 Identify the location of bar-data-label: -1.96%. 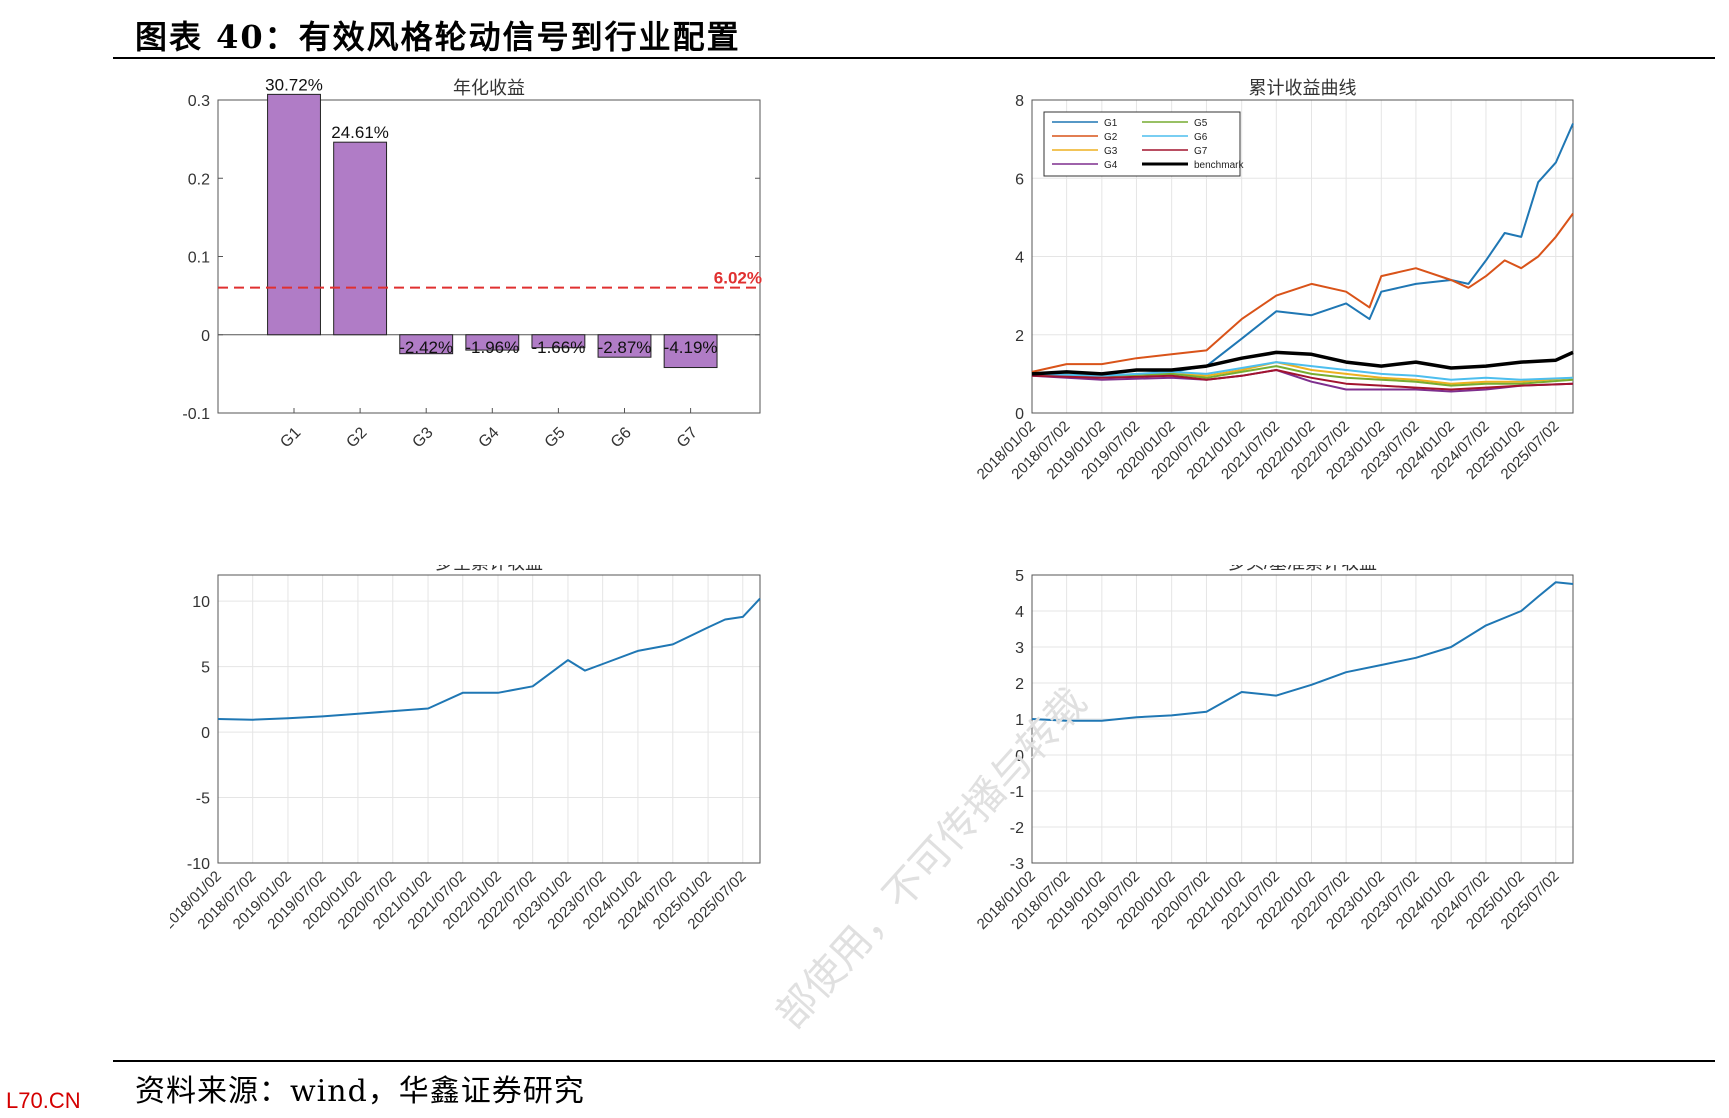
(492, 347).